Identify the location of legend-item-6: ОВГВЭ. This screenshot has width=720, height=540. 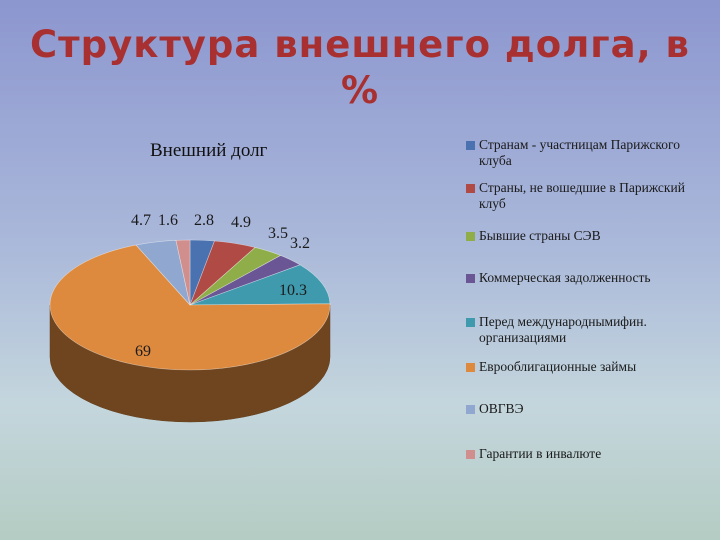
(583, 409).